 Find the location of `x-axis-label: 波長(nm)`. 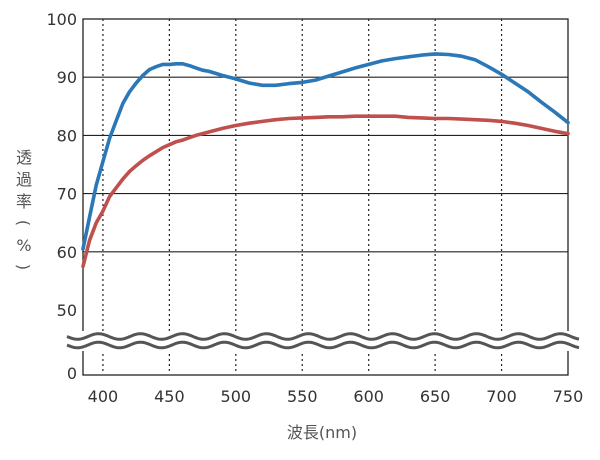

x-axis-label: 波長(nm) is located at coordinates (322, 432).